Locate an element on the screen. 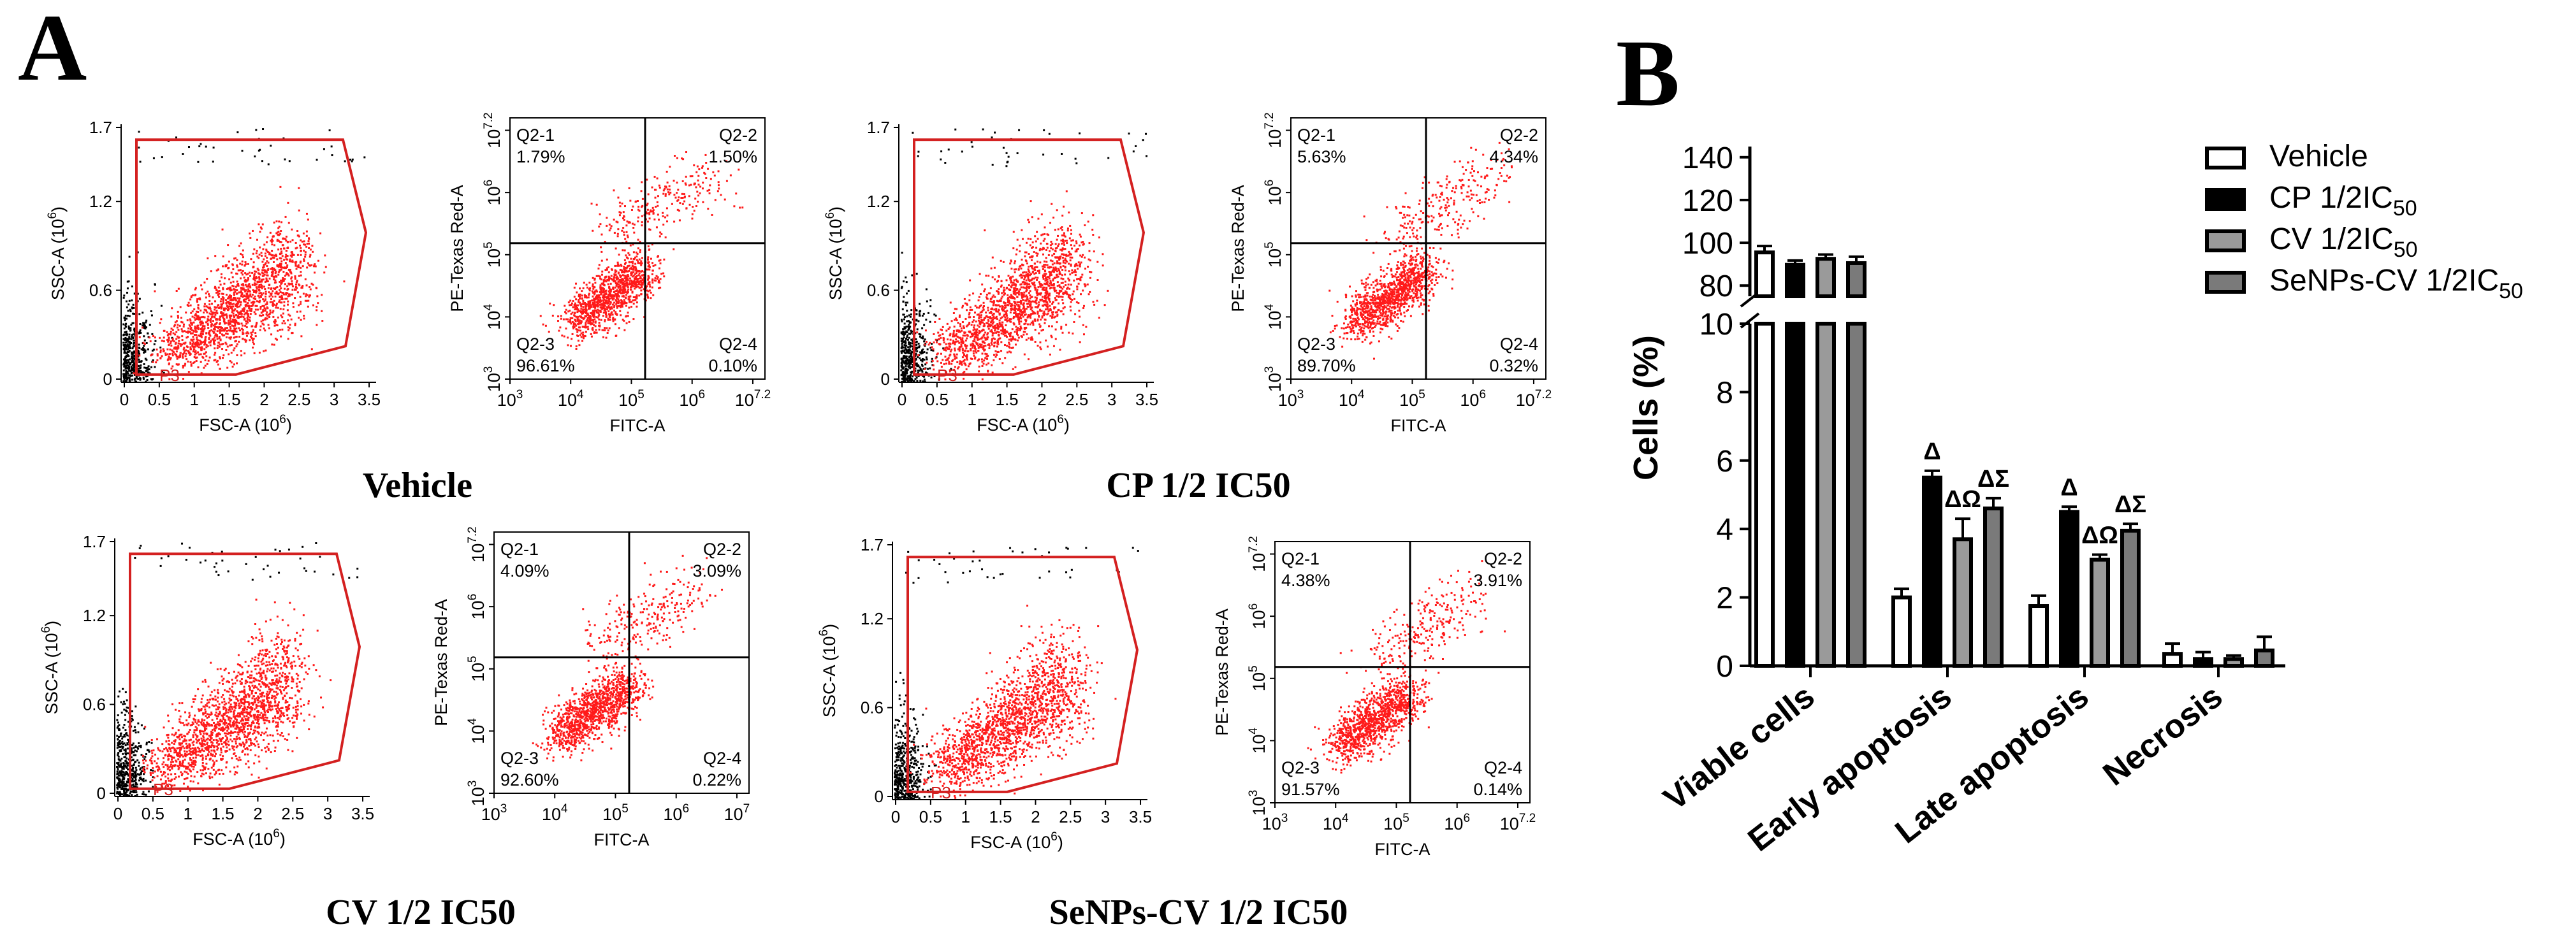 The image size is (2576, 950). y-axis-label-group: SSC-A (106) is located at coordinates (57, 253).